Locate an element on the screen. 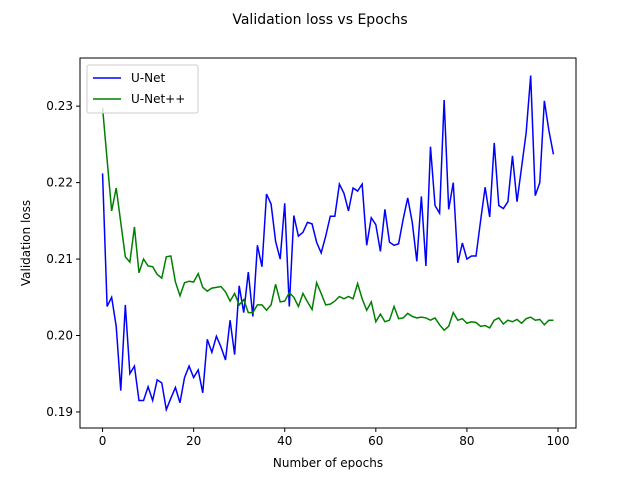  x-tick-label: 20 is located at coordinates (193, 441).